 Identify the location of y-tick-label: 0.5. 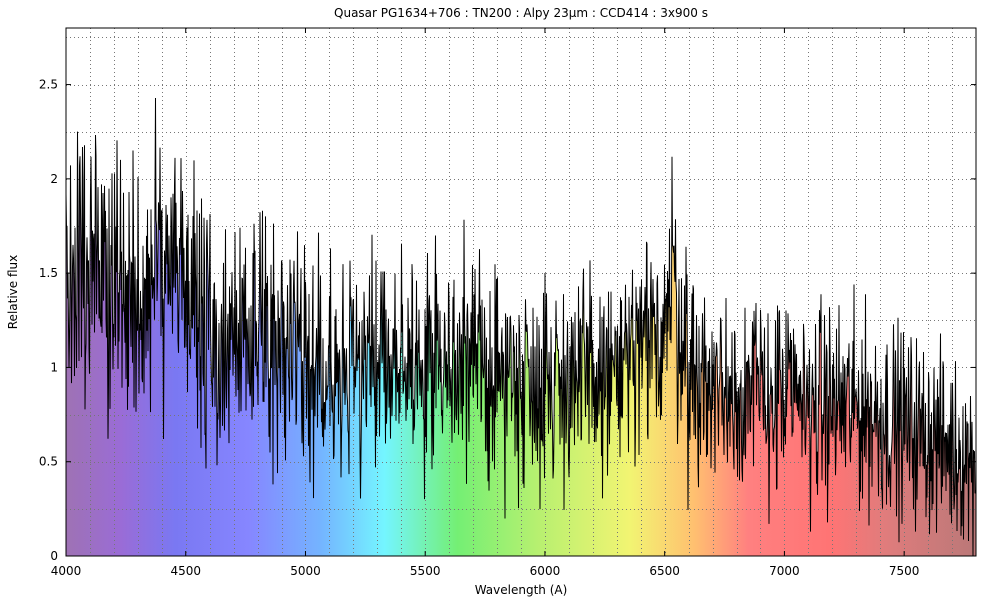
(48, 462).